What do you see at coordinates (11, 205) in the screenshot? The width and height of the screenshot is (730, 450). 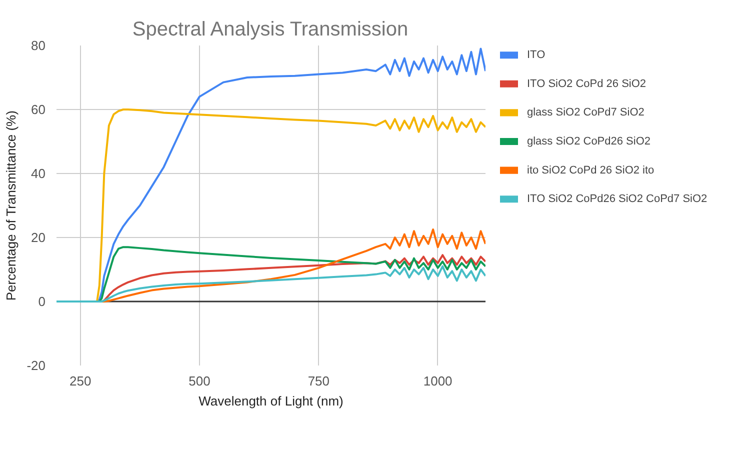 I see `y-axis-title: Percentage of Transmittance (%)` at bounding box center [11, 205].